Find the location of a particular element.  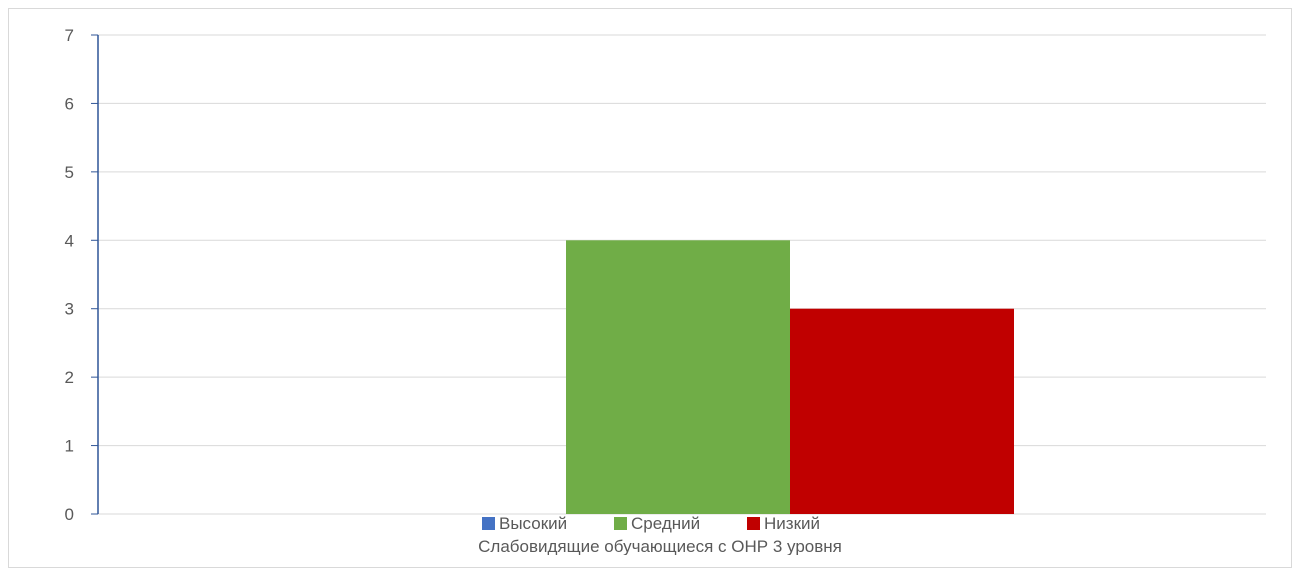

y-tick-label: 6 is located at coordinates (69, 103).